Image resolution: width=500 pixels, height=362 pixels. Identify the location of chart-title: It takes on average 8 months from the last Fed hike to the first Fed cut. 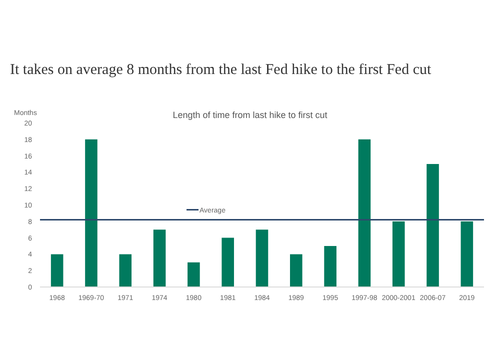
(221, 70).